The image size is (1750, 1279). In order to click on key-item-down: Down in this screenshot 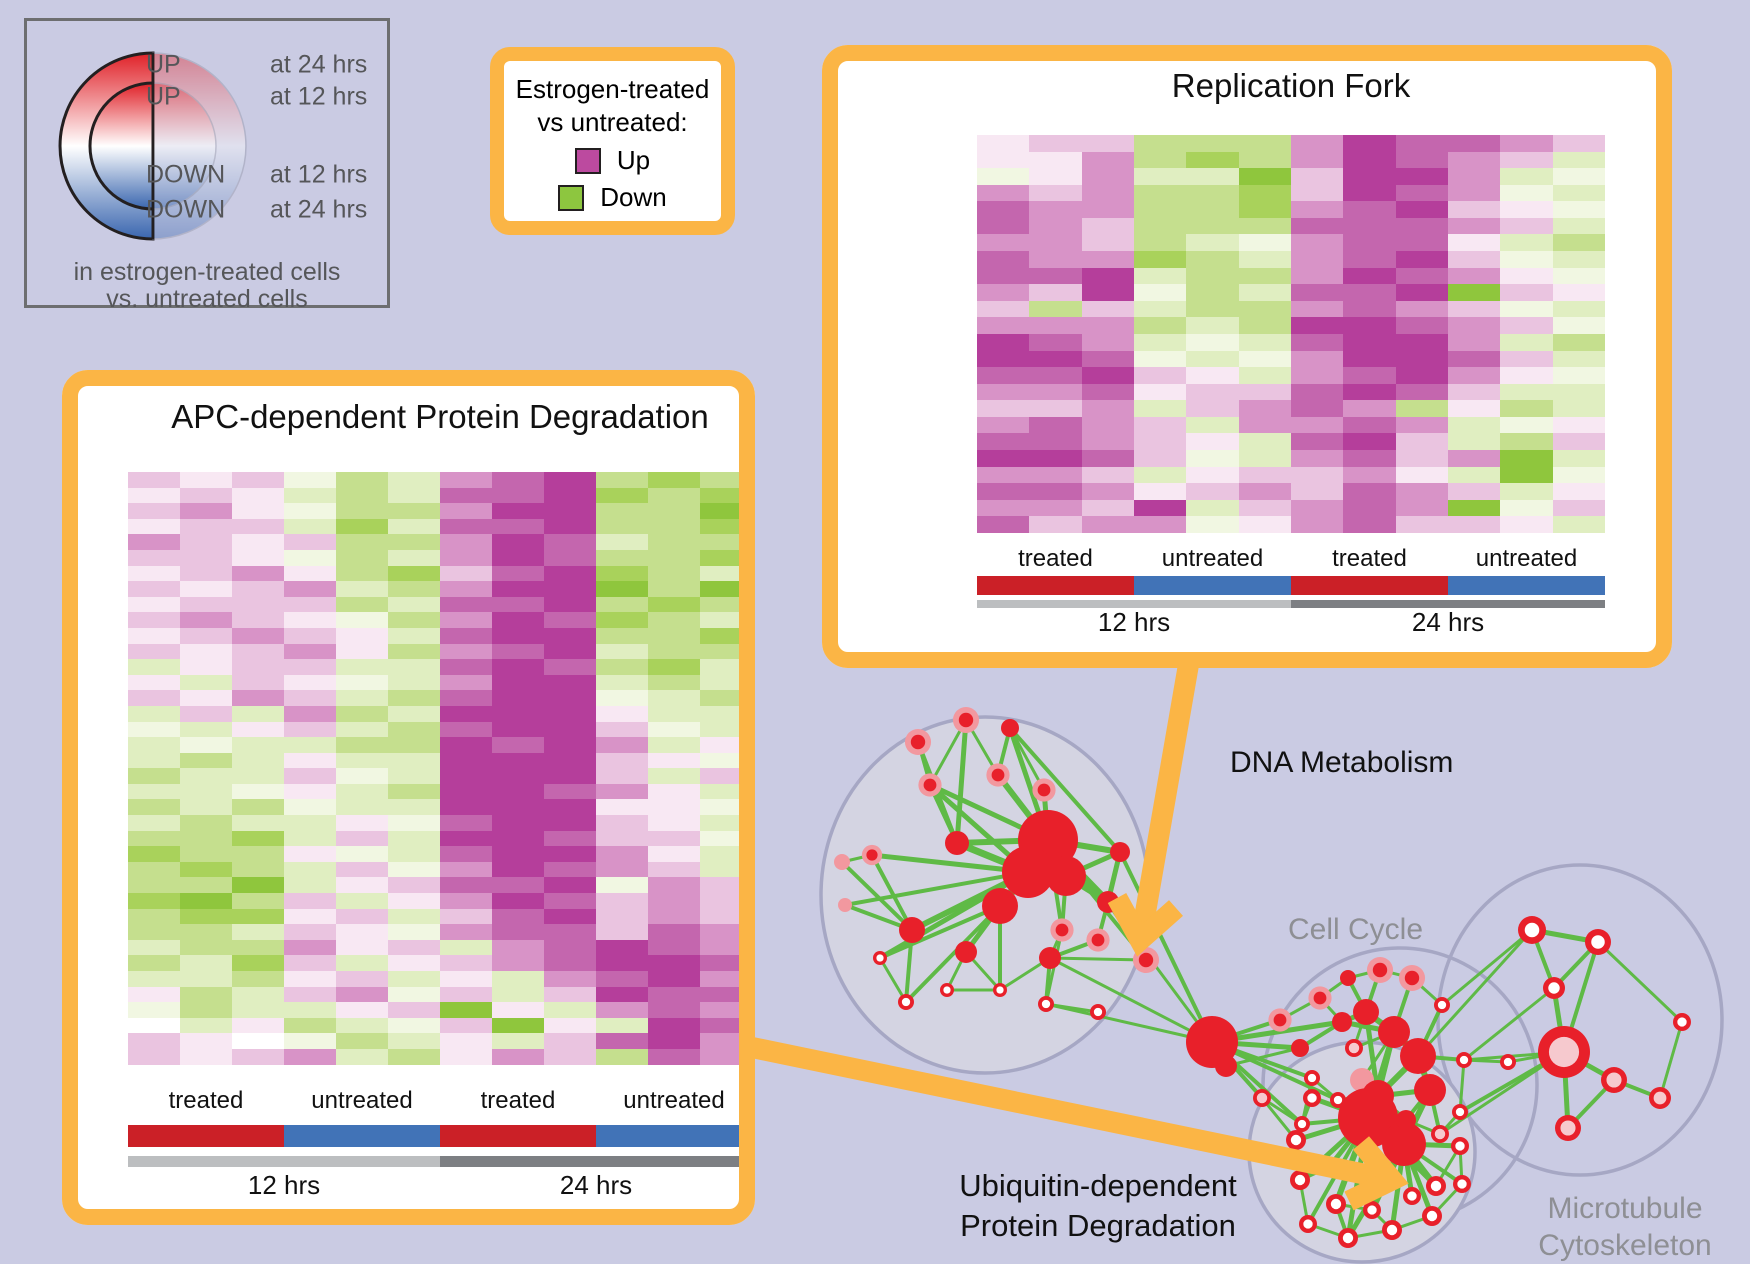, I will do `click(612, 197)`.